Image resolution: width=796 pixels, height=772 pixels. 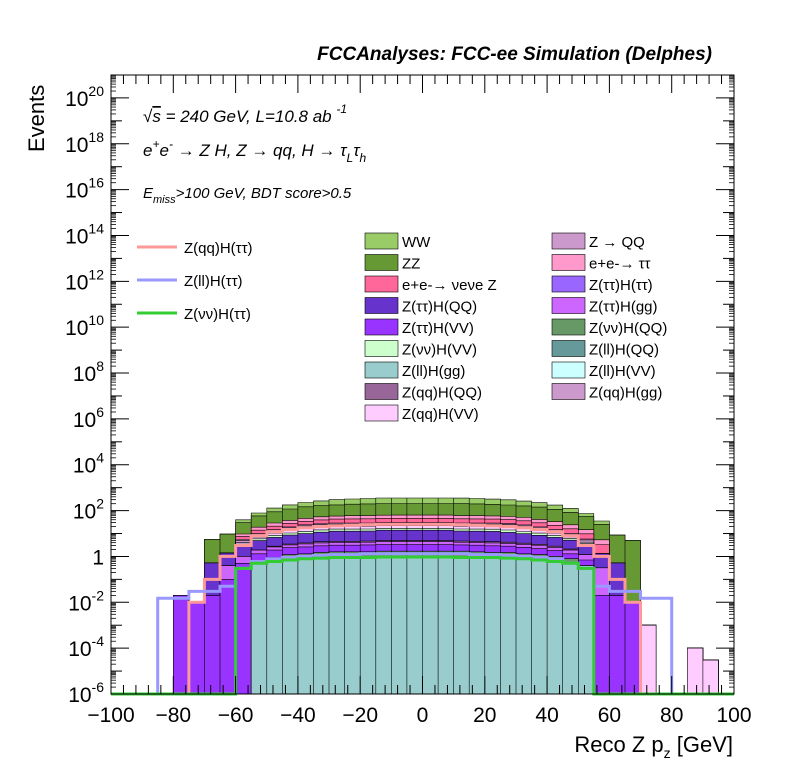 What do you see at coordinates (236, 715) in the screenshot?
I see `x-tick-label: −60` at bounding box center [236, 715].